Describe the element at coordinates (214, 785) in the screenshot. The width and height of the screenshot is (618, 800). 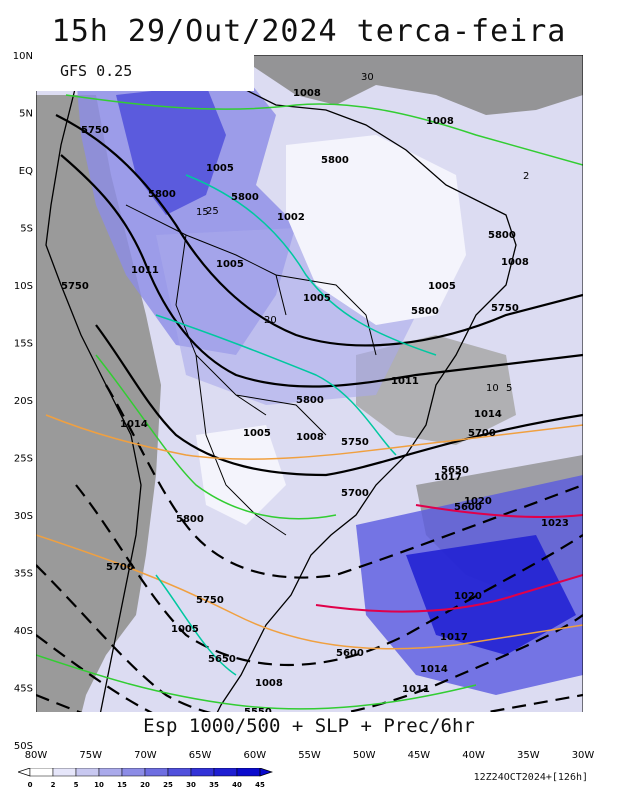
I see `colorbar-tick-label: 35` at that location.